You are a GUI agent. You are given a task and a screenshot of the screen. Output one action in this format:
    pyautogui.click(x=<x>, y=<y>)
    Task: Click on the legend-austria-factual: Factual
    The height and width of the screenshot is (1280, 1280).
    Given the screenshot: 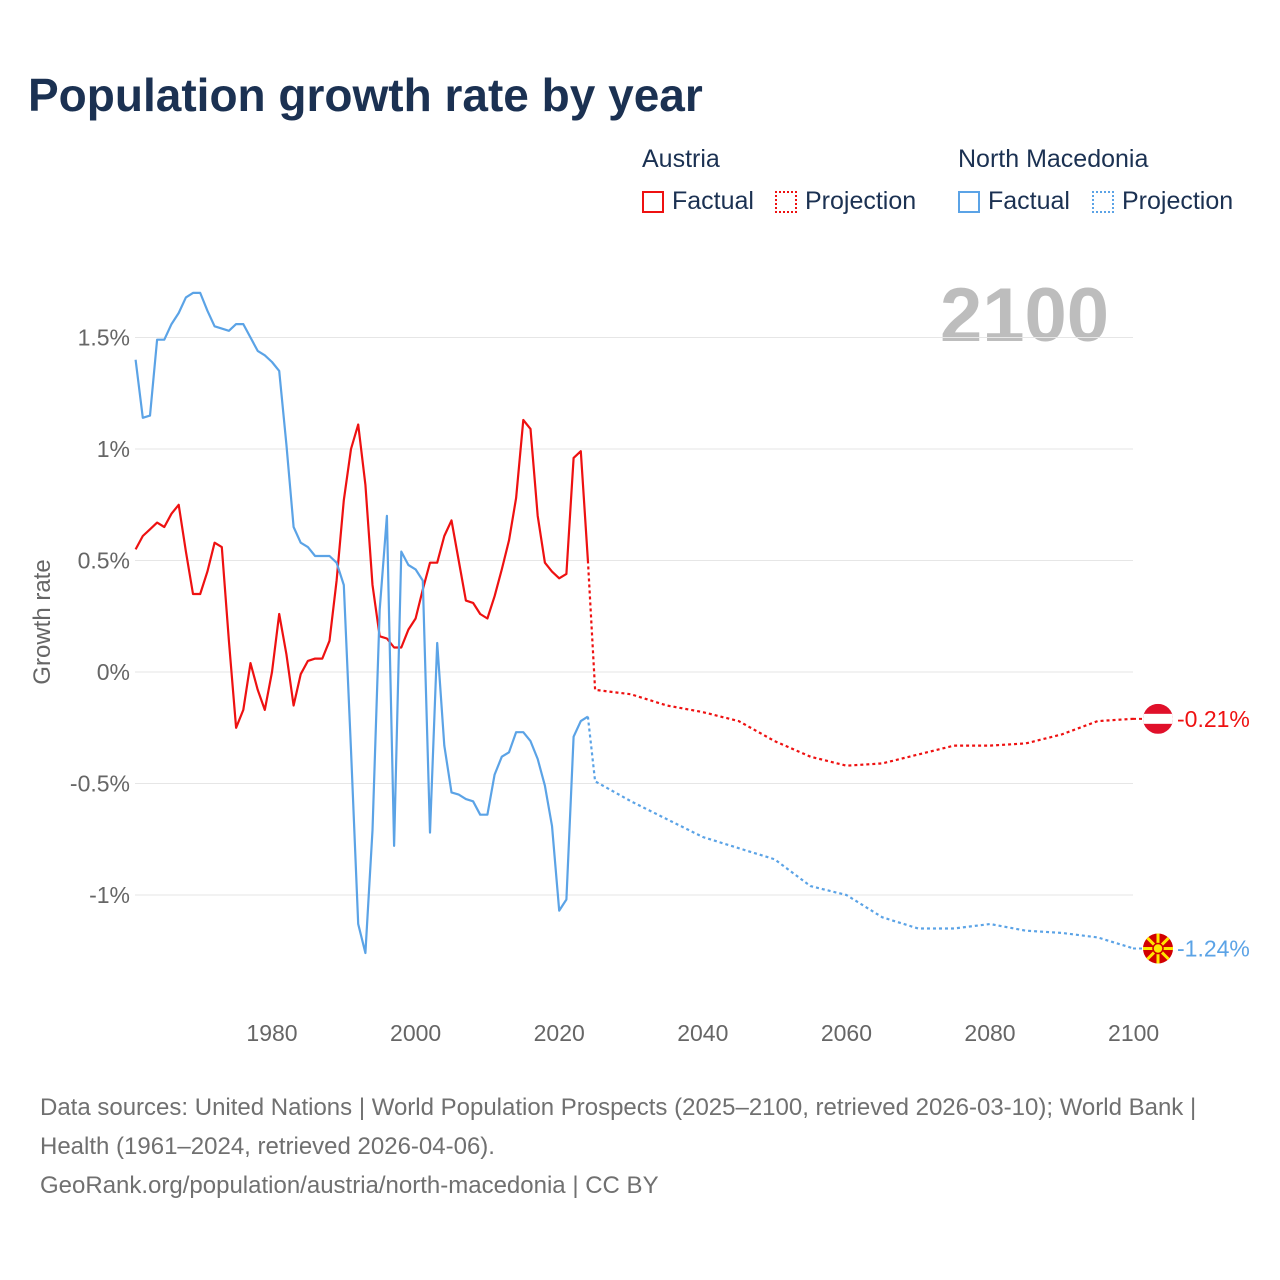 What is the action you would take?
    pyautogui.click(x=698, y=201)
    